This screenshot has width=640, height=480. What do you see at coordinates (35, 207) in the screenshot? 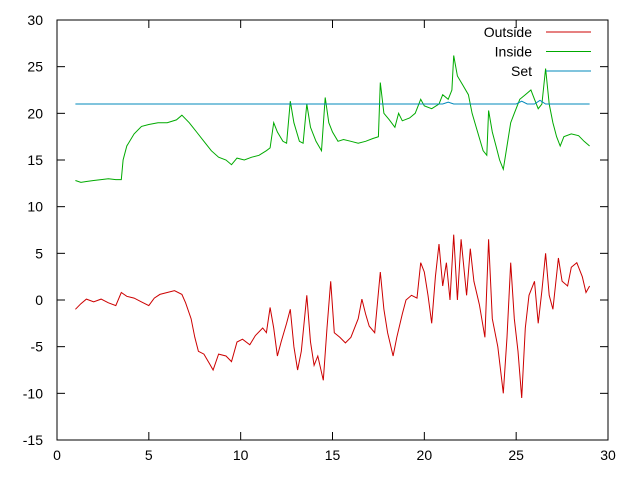
I see `y-tick-label: 10` at bounding box center [35, 207].